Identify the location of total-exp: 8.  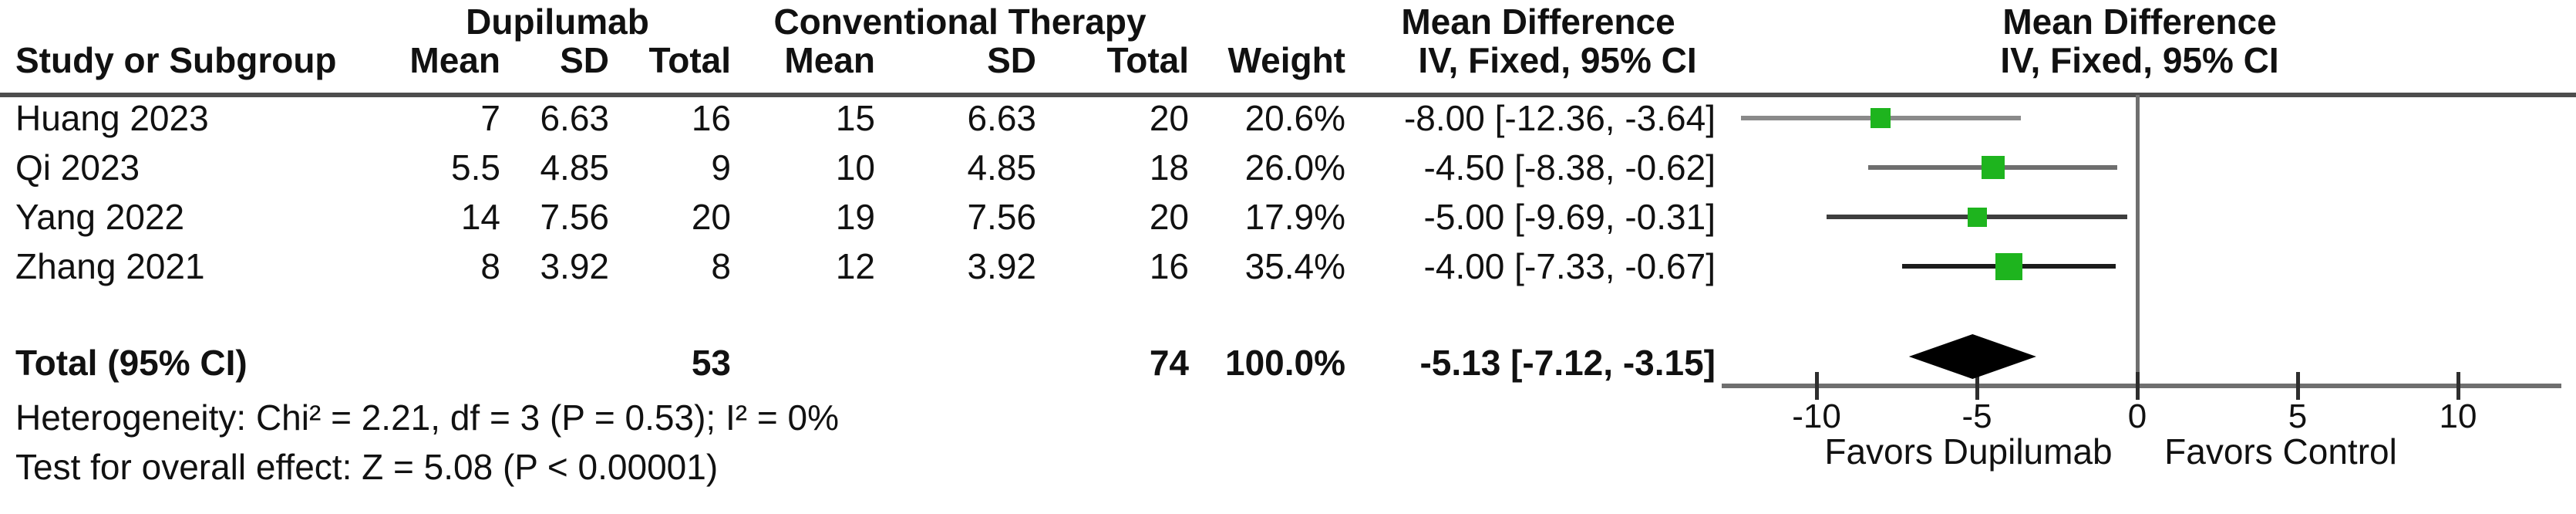
(721, 266).